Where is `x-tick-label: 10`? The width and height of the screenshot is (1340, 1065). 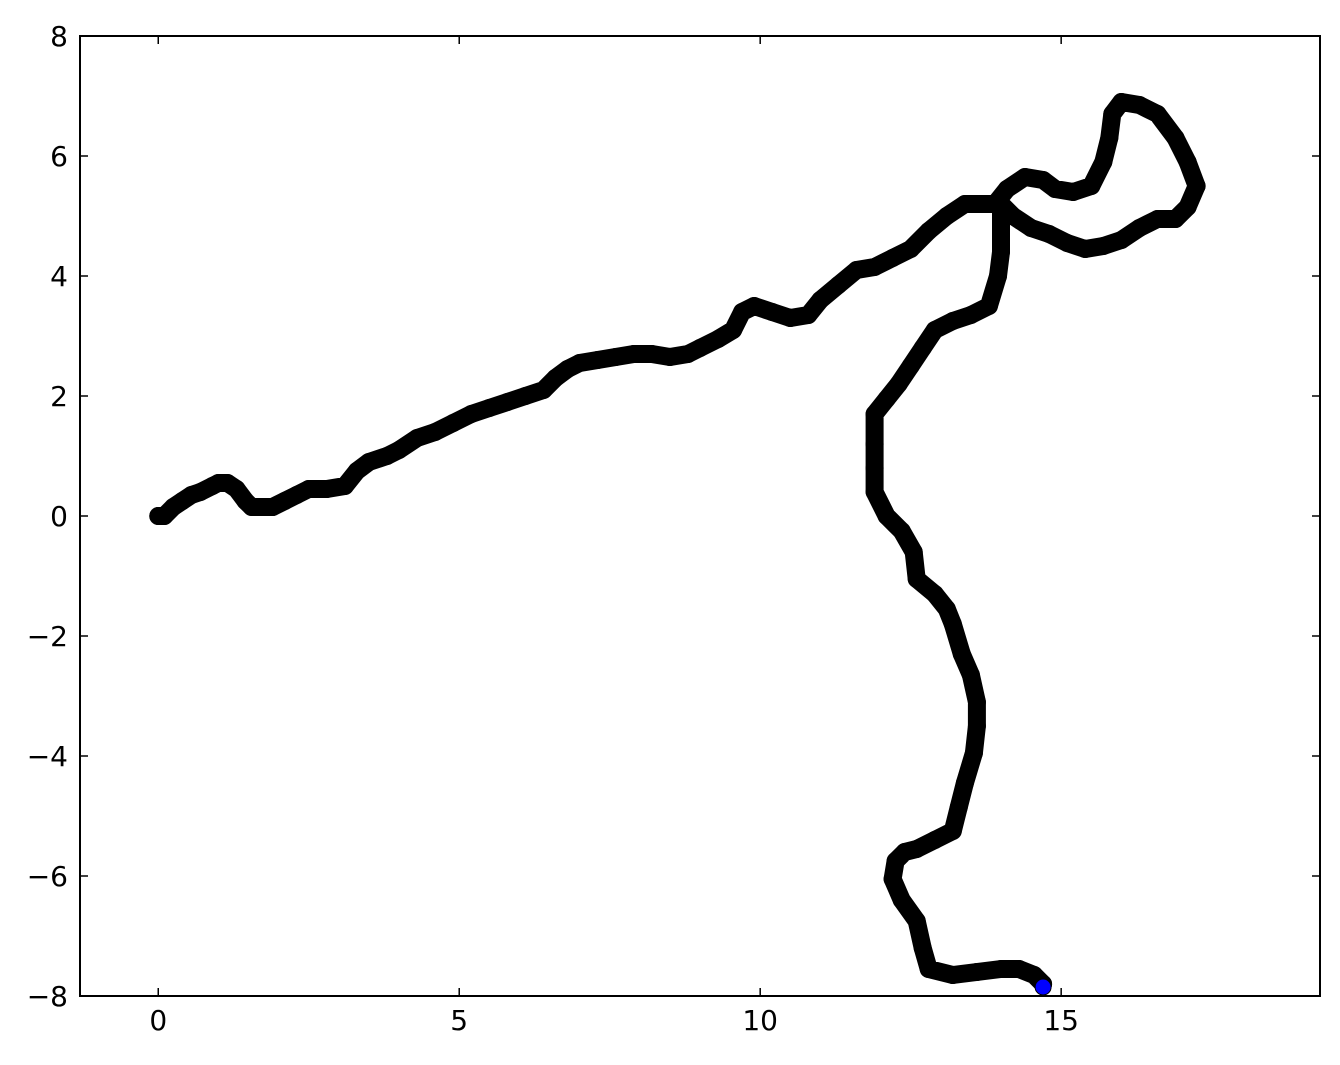
x-tick-label: 10 is located at coordinates (760, 1020).